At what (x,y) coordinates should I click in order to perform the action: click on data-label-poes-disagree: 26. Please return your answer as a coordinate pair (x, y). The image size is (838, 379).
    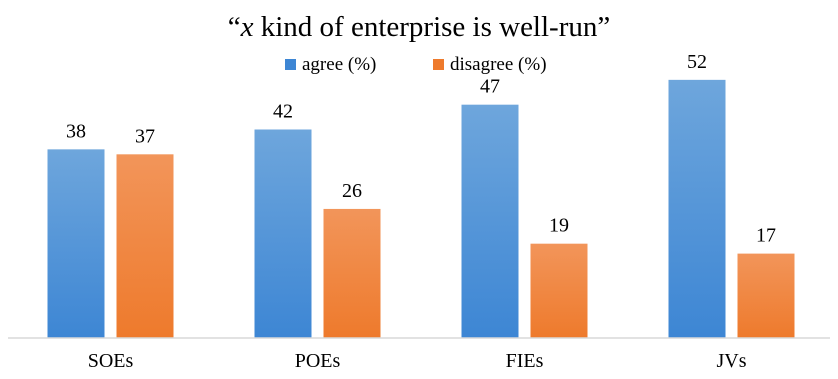
    Looking at the image, I should click on (352, 191).